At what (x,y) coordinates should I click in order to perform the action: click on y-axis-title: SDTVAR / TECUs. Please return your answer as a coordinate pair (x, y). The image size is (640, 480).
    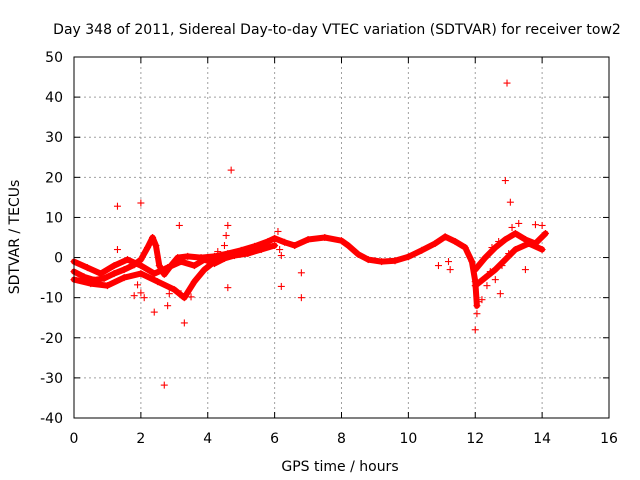
    Looking at the image, I should click on (15, 237).